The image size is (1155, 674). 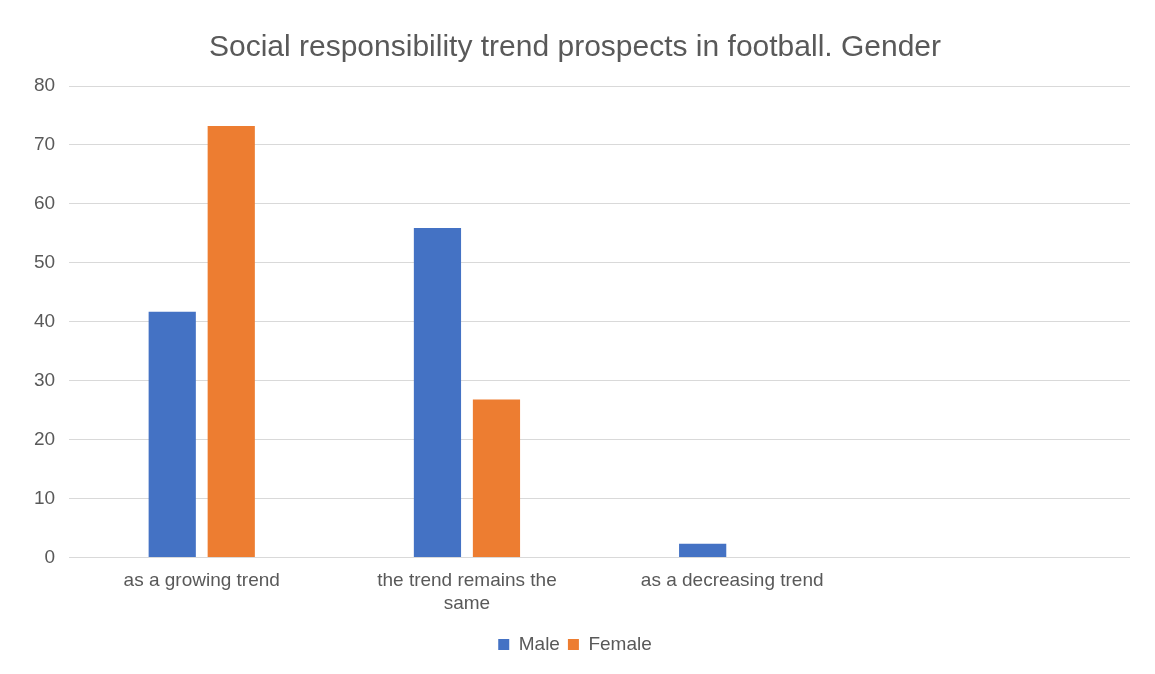 I want to click on x-tick-label: as a decreasing trend, so click(x=732, y=580).